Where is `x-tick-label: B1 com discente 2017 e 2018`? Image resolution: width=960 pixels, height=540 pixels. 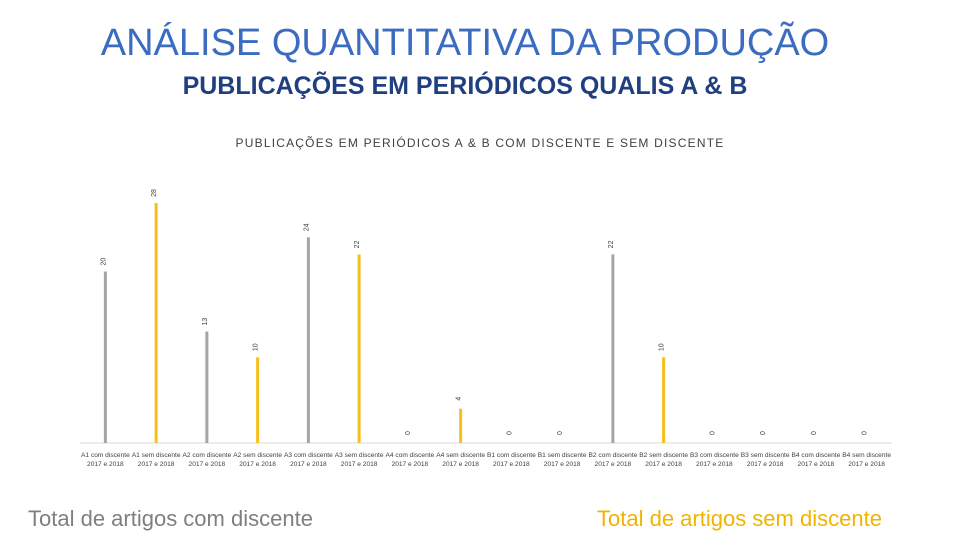 x-tick-label: B1 com discente 2017 e 2018 is located at coordinates (511, 460).